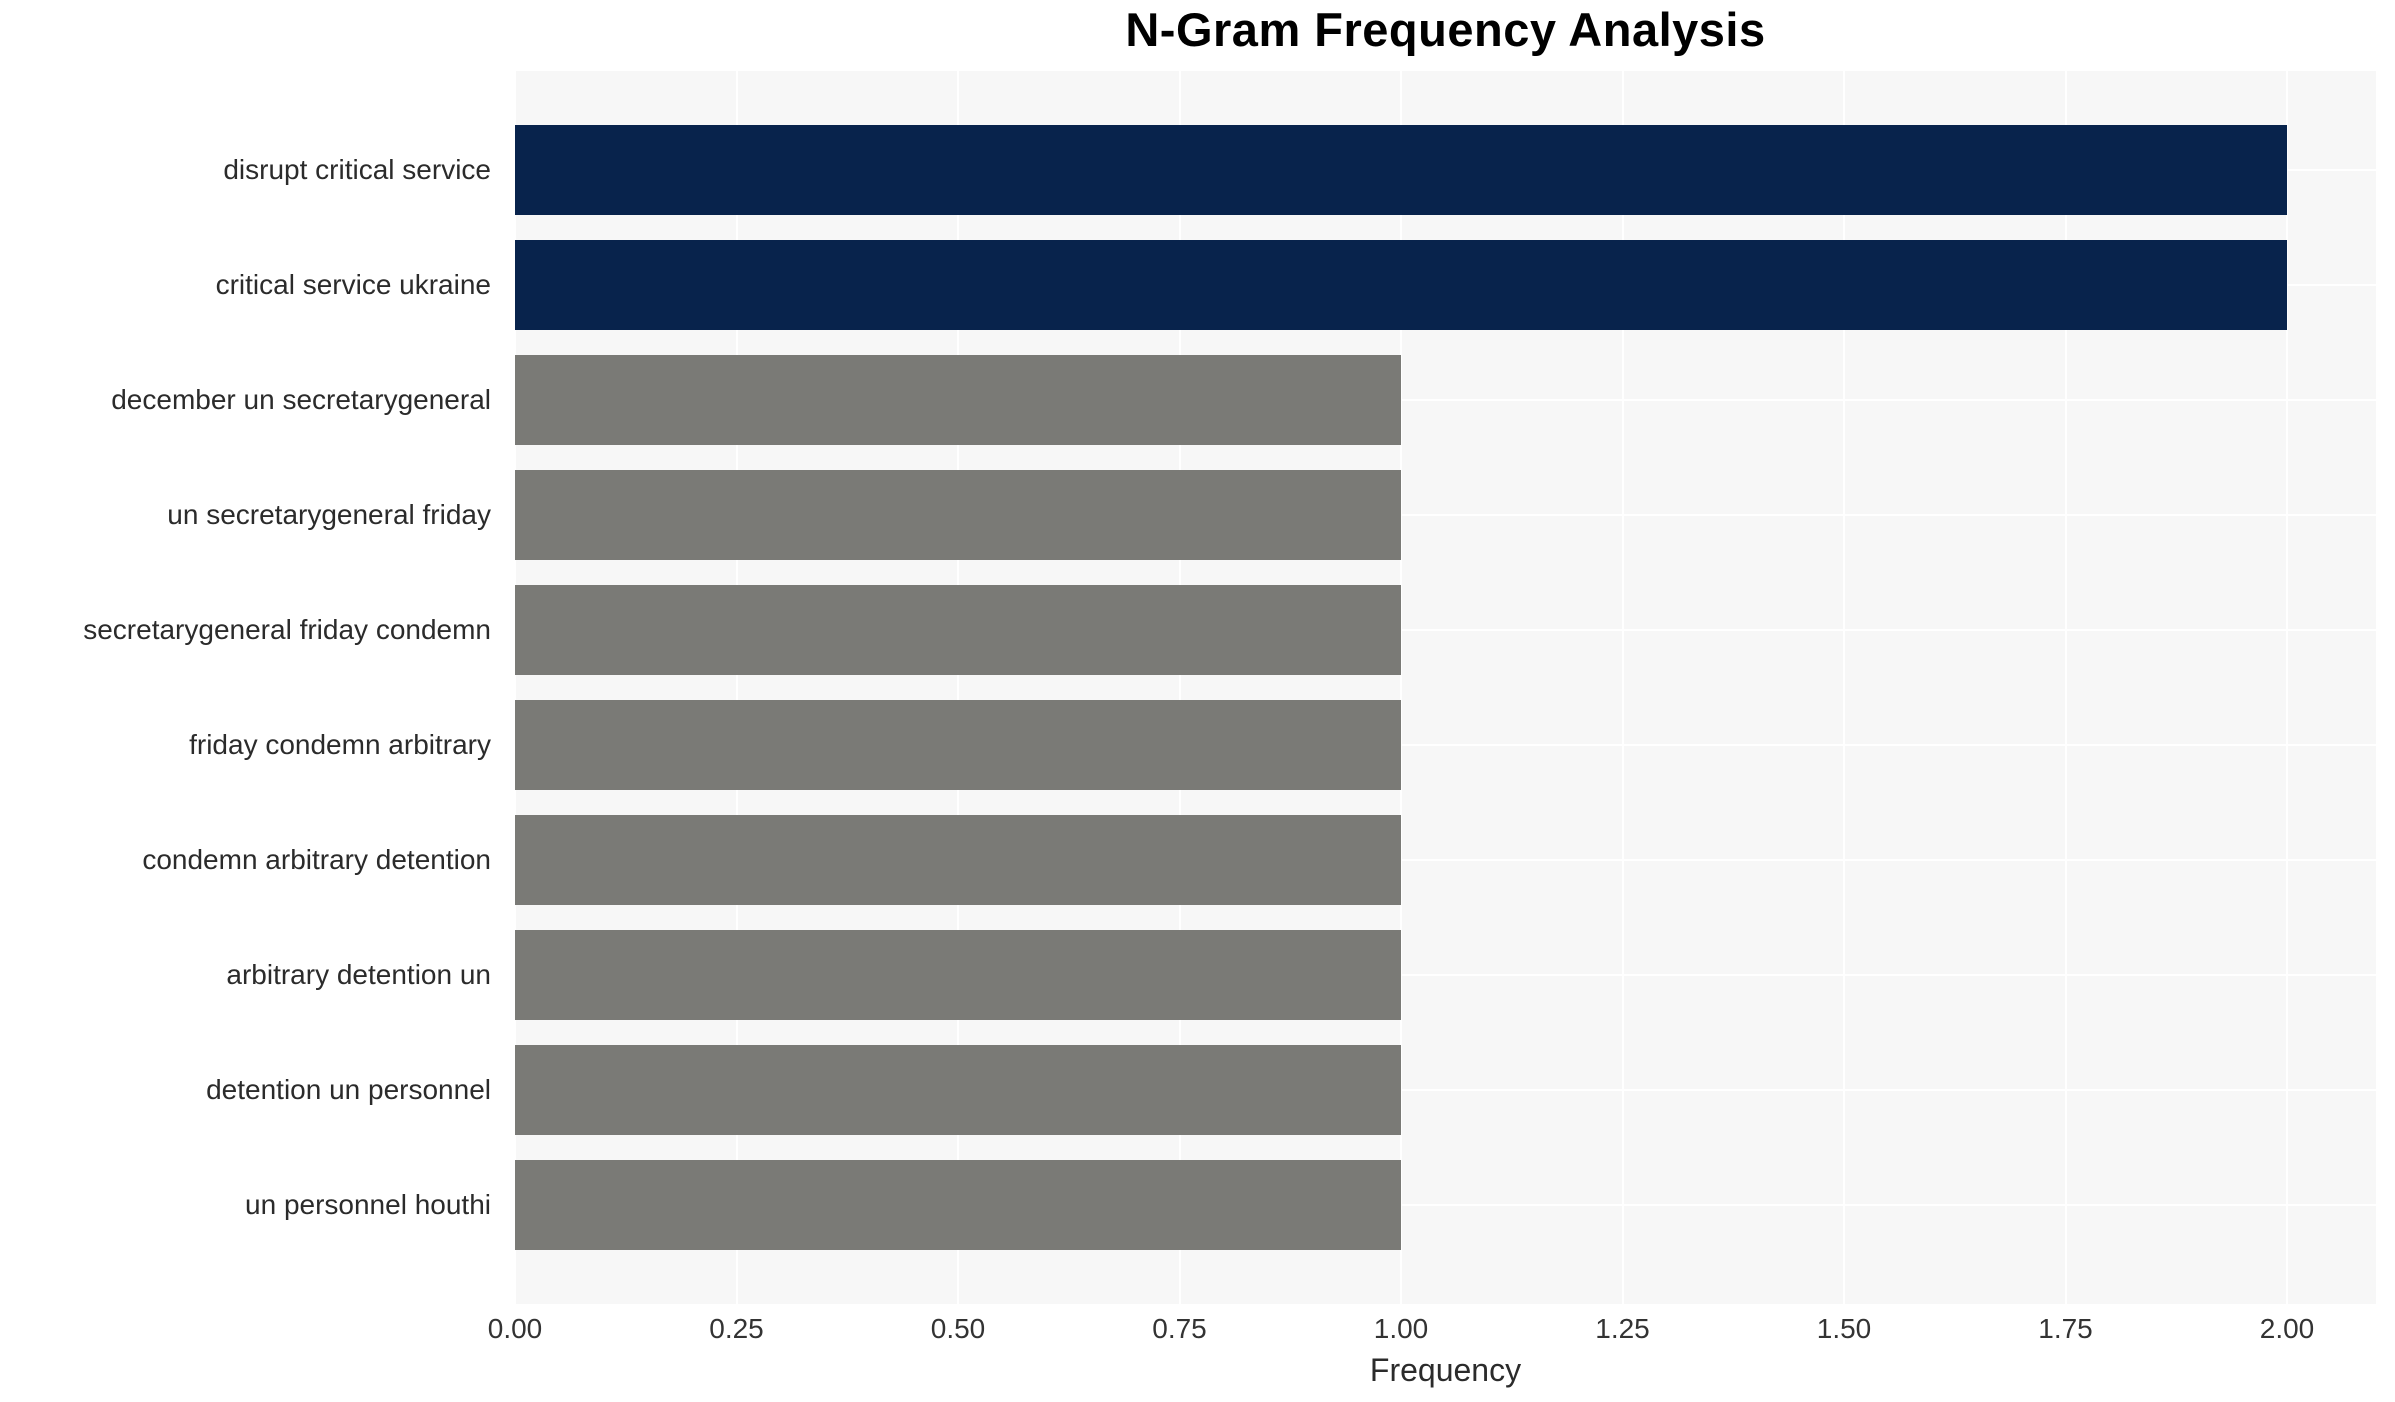 The width and height of the screenshot is (2395, 1402). I want to click on y-axis-category-label: condemn arbitrary detention, so click(316, 860).